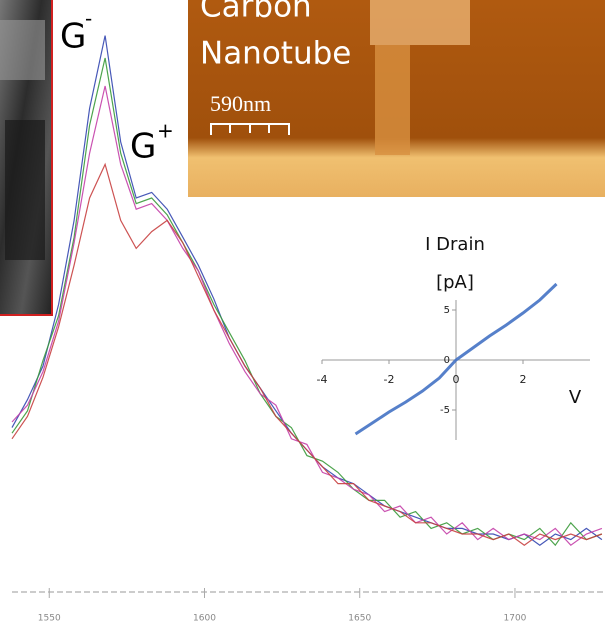 The height and width of the screenshot is (635, 605). What do you see at coordinates (447, 360) in the screenshot?
I see `y-tick-label: 0` at bounding box center [447, 360].